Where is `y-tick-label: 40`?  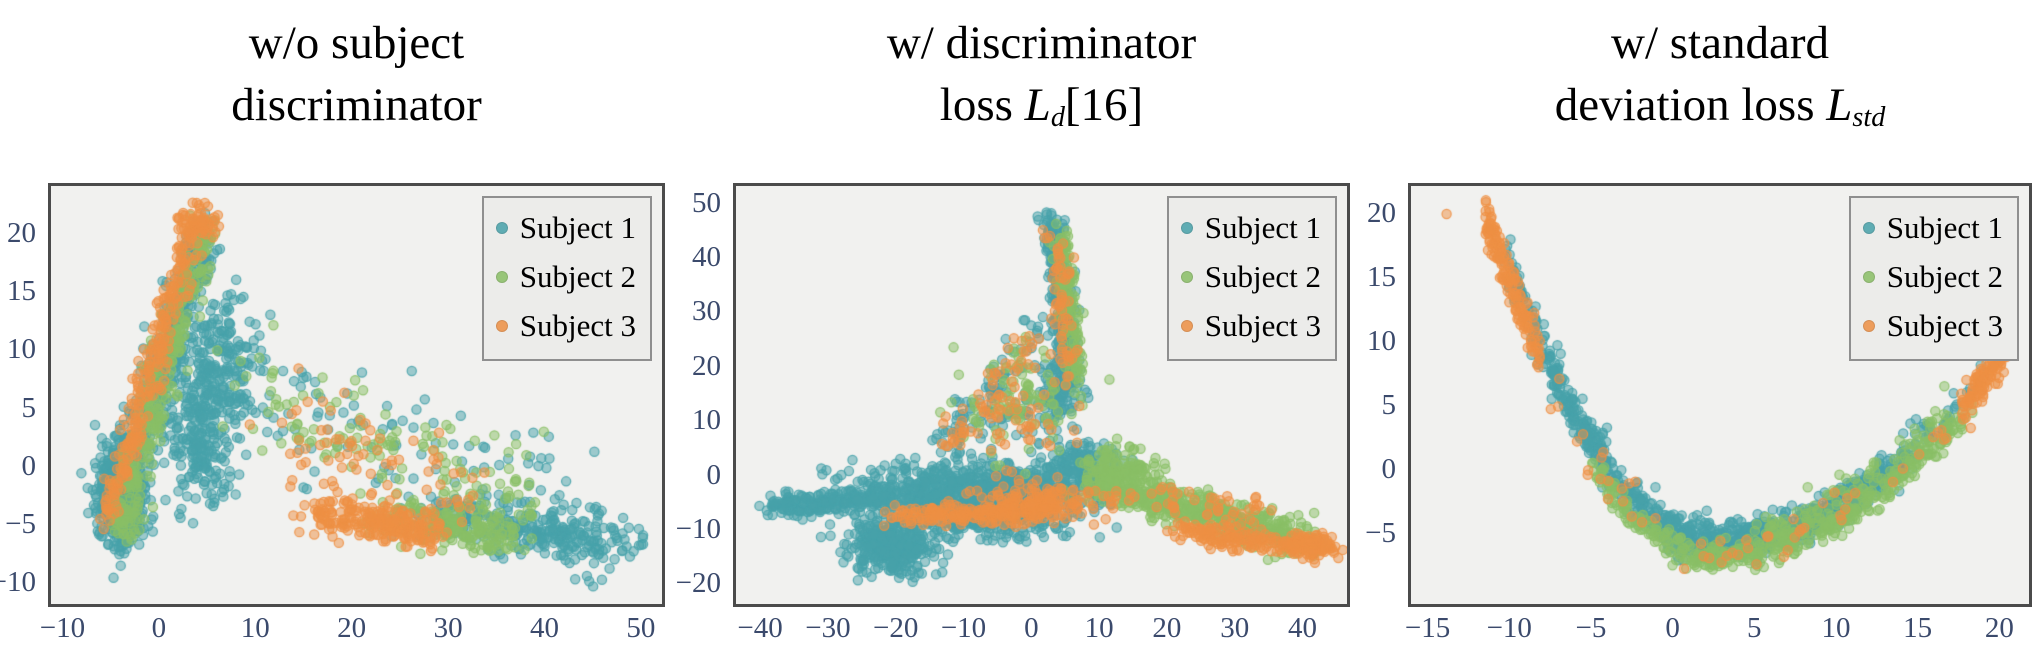
y-tick-label: 40 is located at coordinates (706, 257).